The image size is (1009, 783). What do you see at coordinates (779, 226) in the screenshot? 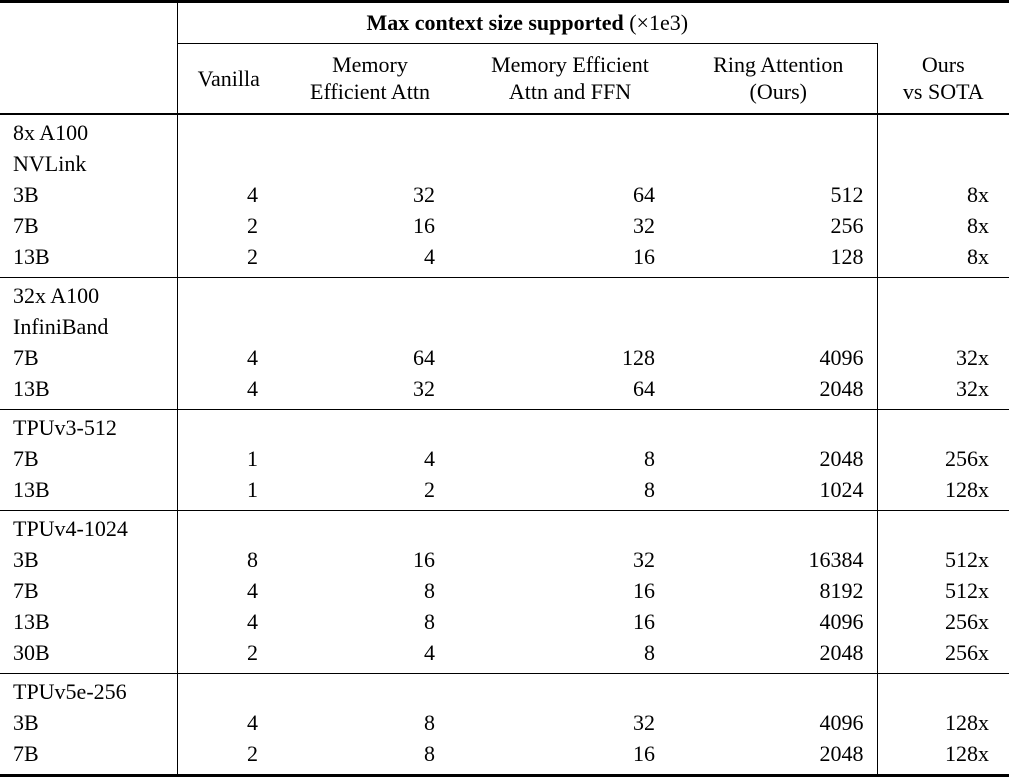
I see `value-cell: 256` at bounding box center [779, 226].